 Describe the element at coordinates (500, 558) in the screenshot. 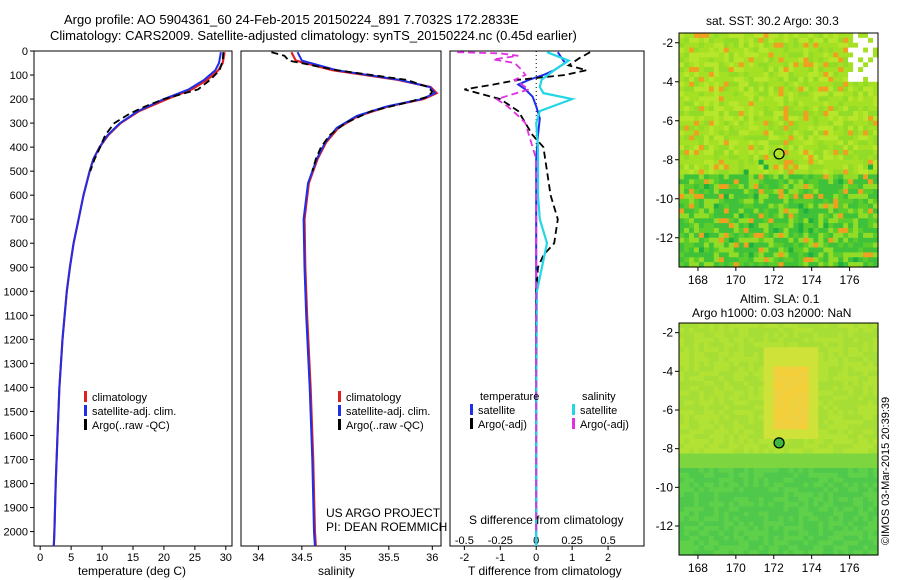

I see `x-tick-label: -1` at that location.